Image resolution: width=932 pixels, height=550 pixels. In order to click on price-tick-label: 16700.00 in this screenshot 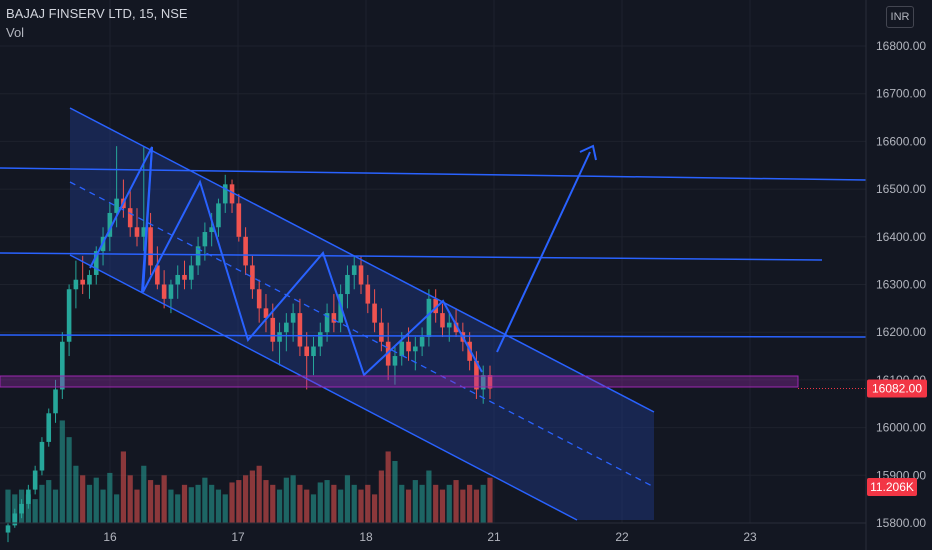, I will do `click(901, 94)`.